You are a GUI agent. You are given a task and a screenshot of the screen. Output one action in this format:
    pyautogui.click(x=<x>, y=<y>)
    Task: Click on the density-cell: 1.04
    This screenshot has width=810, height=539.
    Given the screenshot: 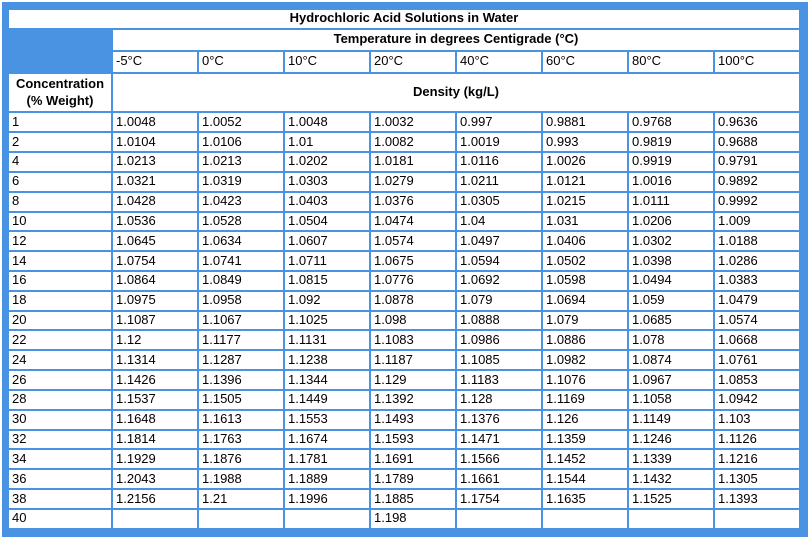 What is the action you would take?
    pyautogui.click(x=499, y=221)
    